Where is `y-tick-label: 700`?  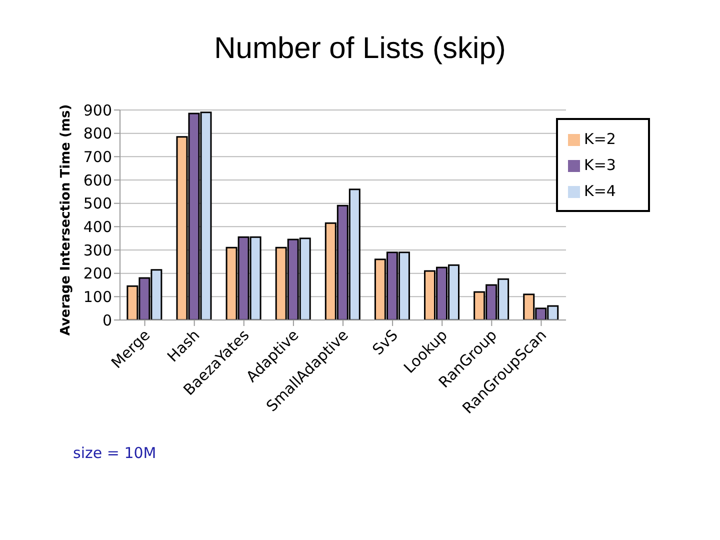 y-tick-label: 700 is located at coordinates (97, 157).